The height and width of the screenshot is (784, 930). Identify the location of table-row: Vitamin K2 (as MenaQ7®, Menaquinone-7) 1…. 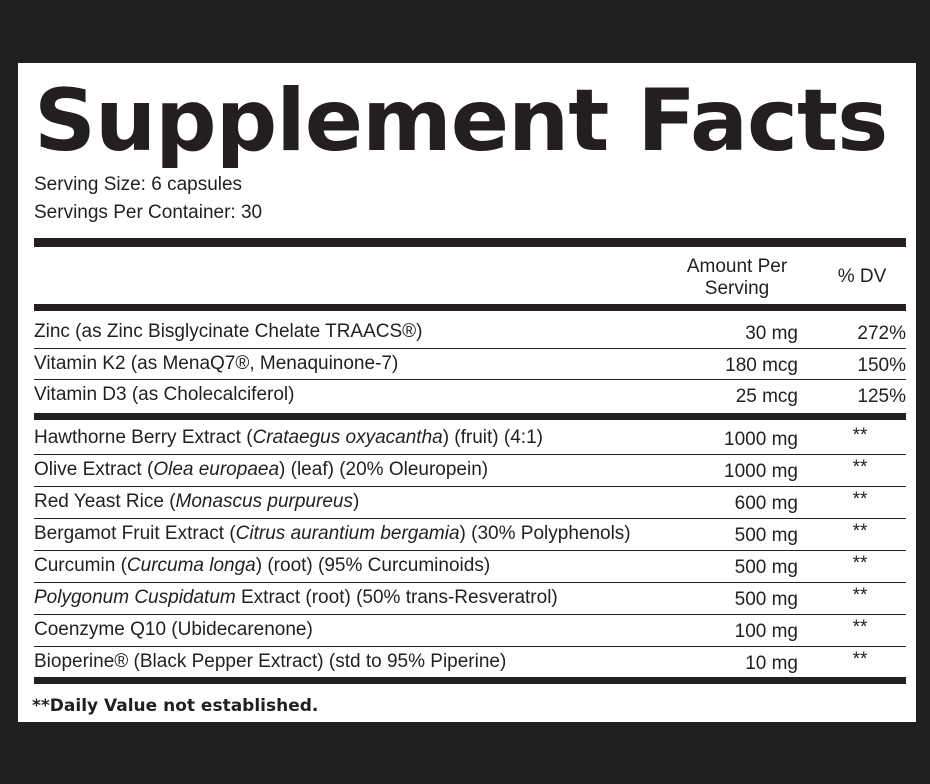
(470, 363).